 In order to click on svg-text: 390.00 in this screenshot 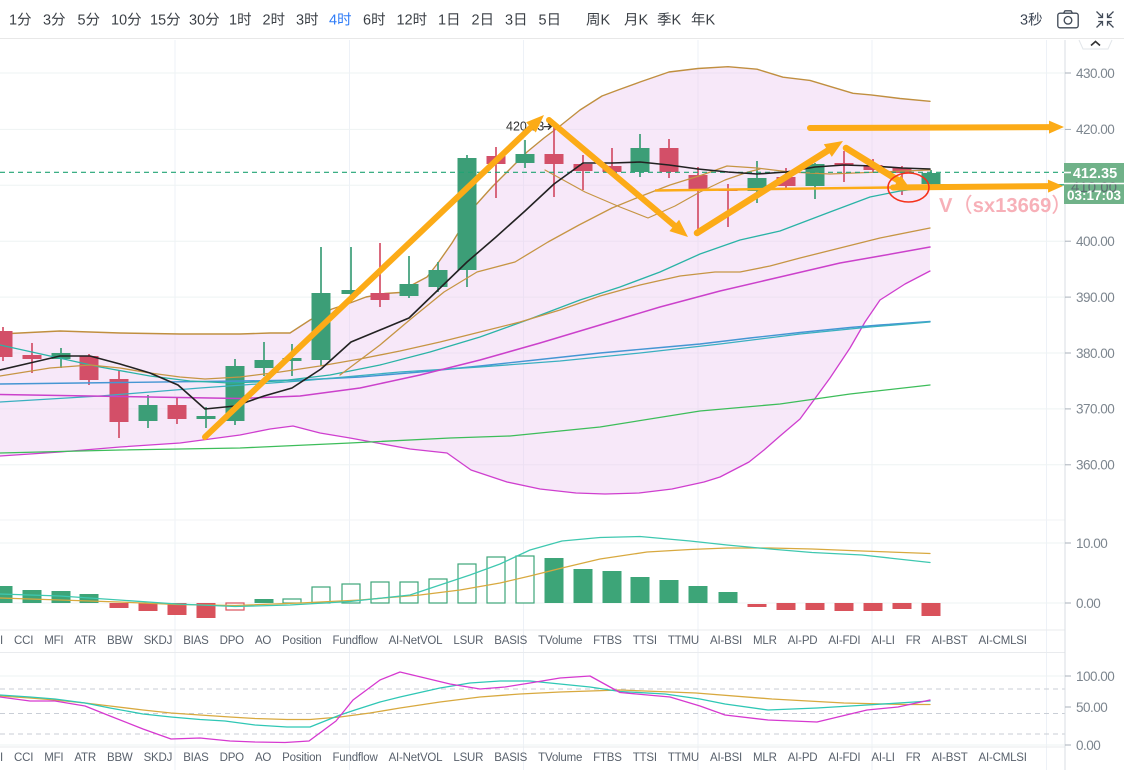, I will do `click(1095, 297)`.